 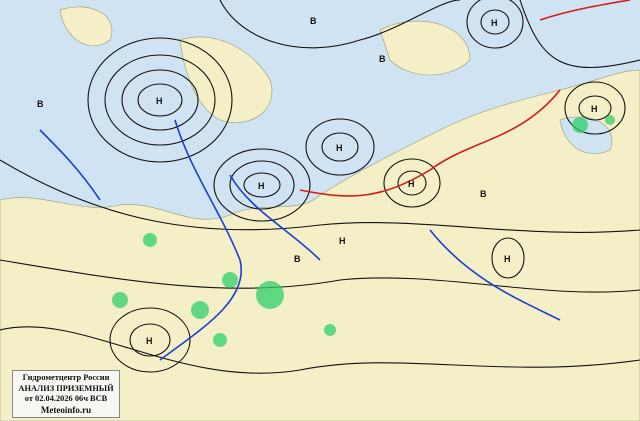 I want to click on map-title: АНАЛИЗ ПРИЗЕМНЫЙ, so click(x=66, y=388).